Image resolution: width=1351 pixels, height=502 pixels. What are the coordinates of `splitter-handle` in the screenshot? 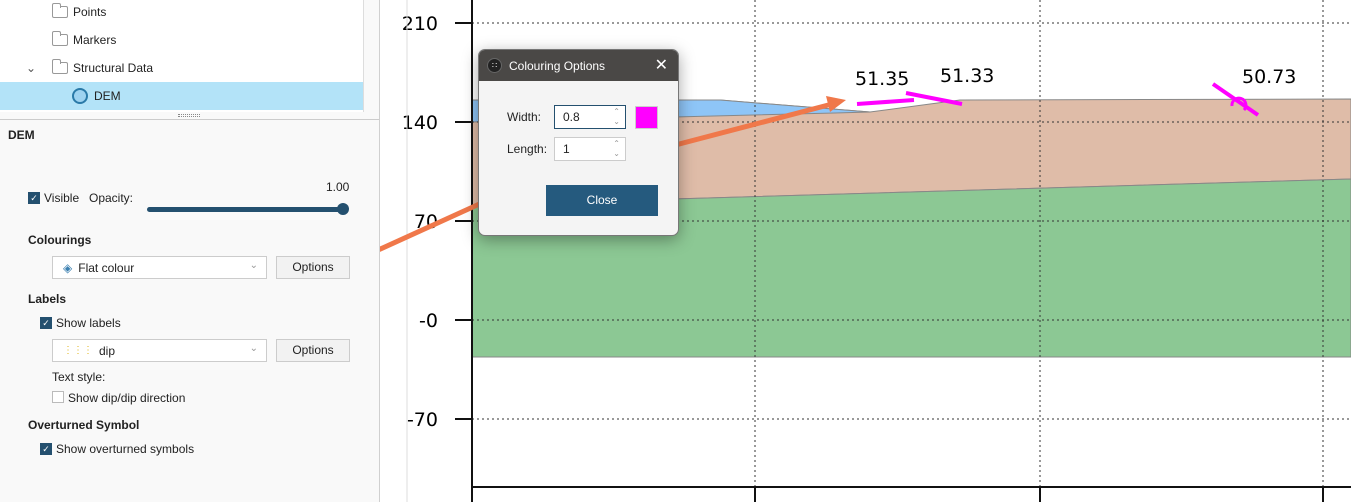 It's located at (189, 115).